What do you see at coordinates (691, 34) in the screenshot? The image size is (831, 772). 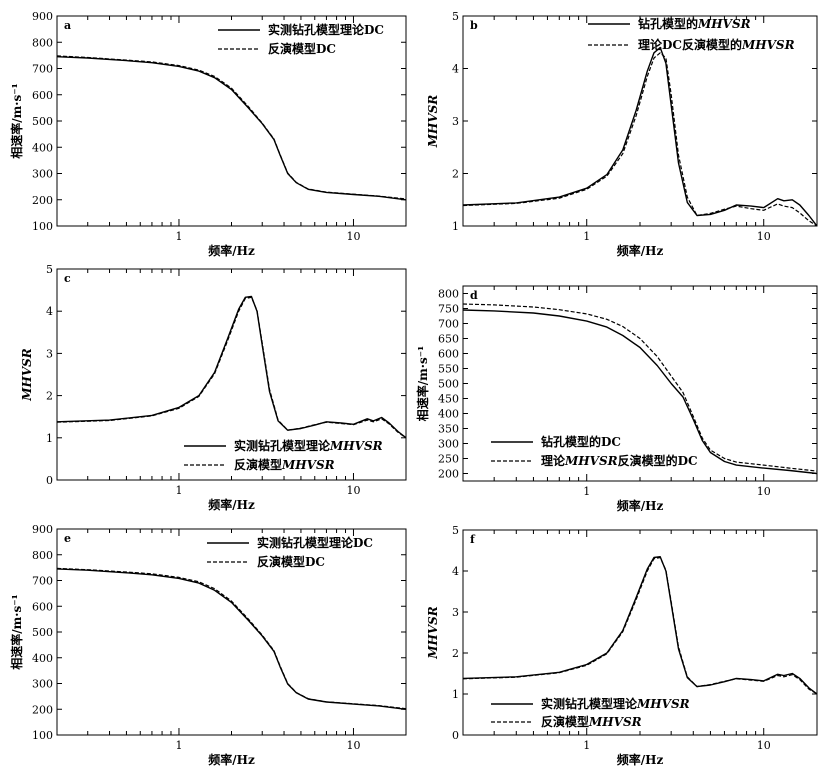 I see `legend: 钻孔模型的MHVSR 理论DC反演模型的MHVSR` at bounding box center [691, 34].